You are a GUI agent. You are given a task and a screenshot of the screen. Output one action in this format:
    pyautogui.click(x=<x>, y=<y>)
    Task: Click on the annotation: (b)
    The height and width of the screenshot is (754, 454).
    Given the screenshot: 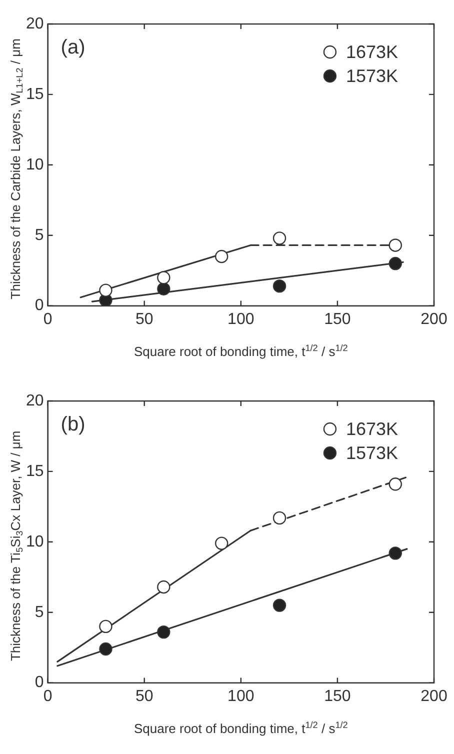 What is the action you would take?
    pyautogui.click(x=73, y=425)
    